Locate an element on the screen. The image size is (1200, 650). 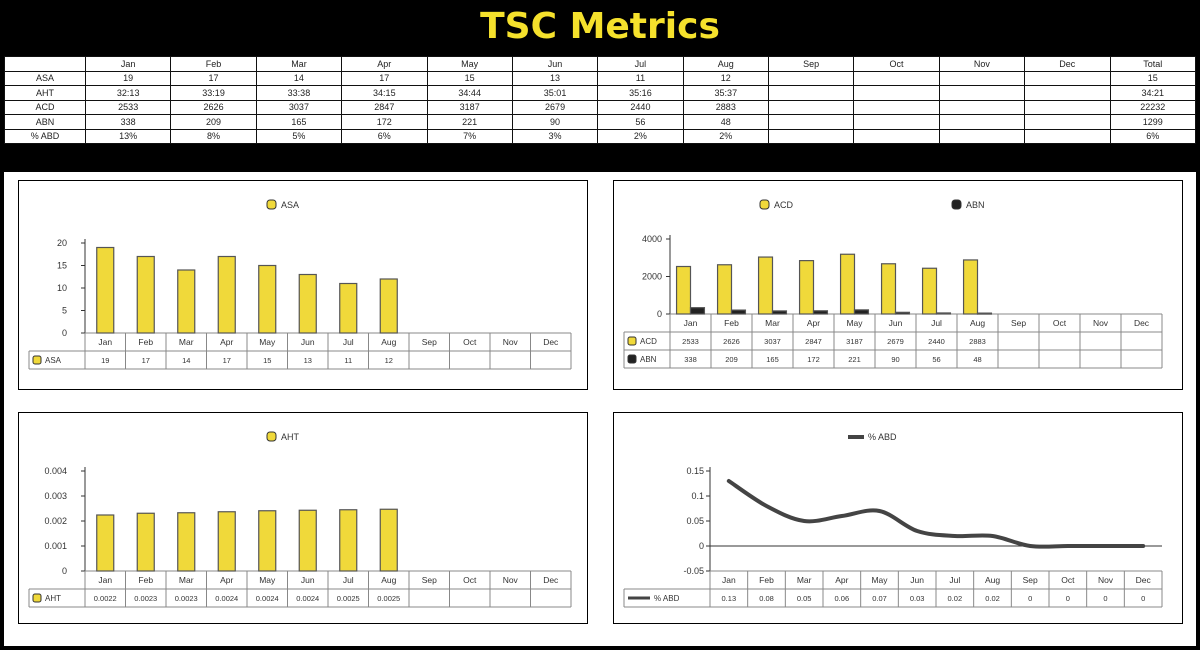
data-label: 0.06 is located at coordinates (842, 598).